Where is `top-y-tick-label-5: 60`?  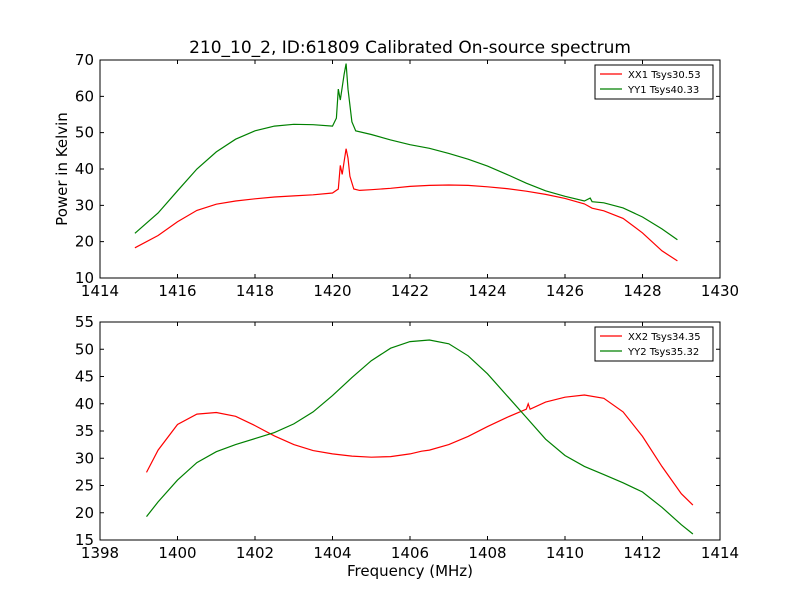 top-y-tick-label-5: 60 is located at coordinates (84, 96).